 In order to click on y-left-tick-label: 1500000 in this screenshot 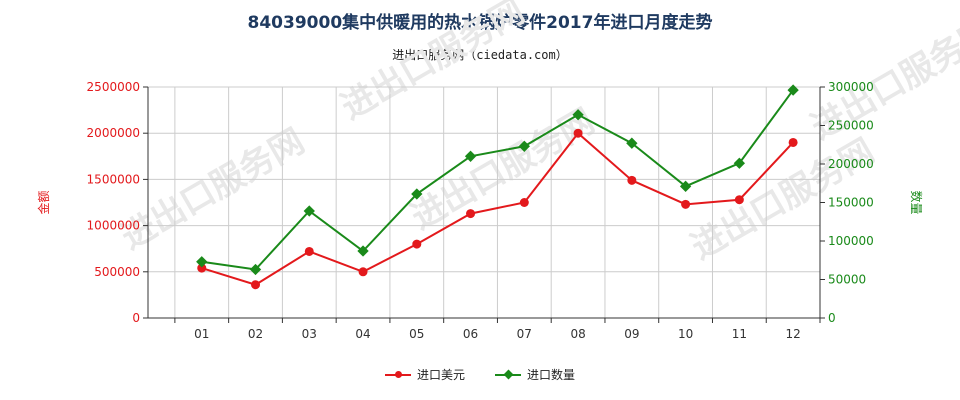, I will do `click(113, 179)`.